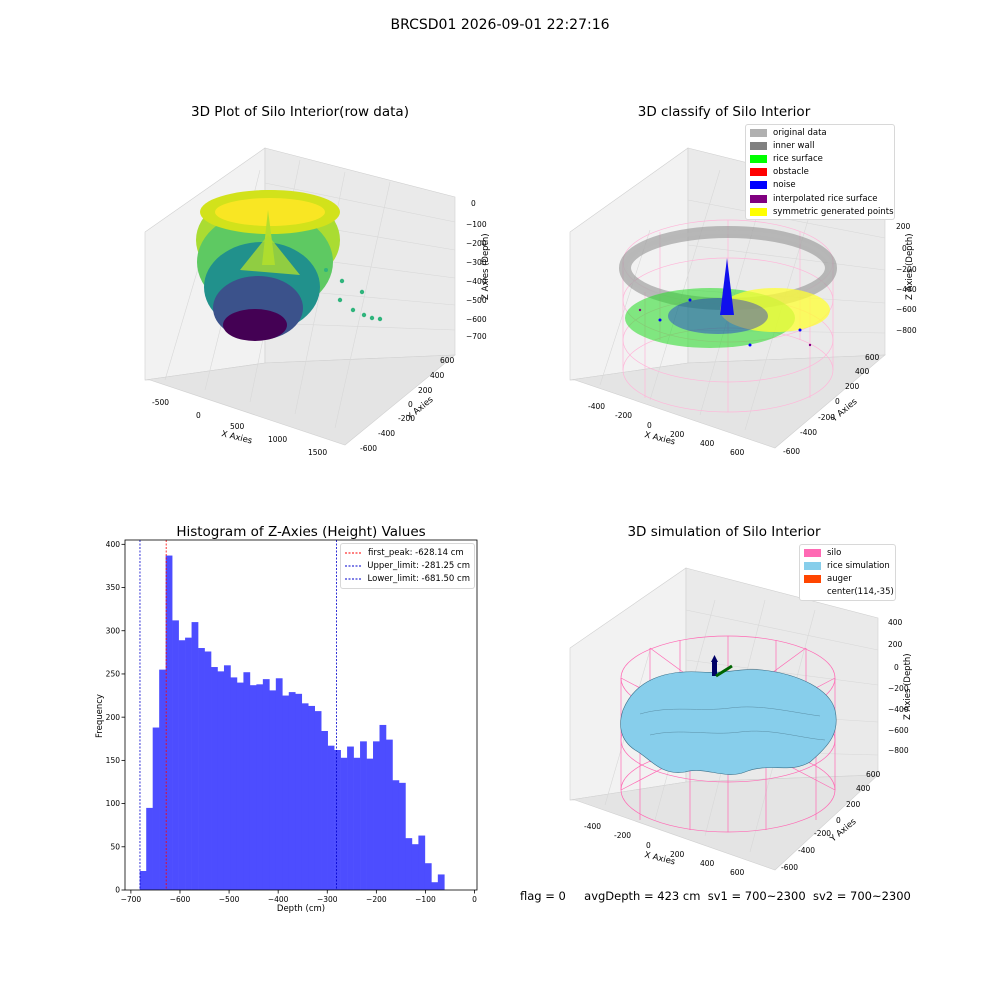  I want to click on legend-label: original data, so click(800, 132).